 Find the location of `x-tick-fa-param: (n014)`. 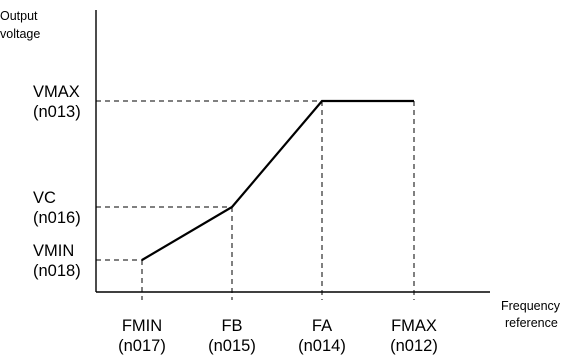

x-tick-fa-param: (n014) is located at coordinates (322, 346).